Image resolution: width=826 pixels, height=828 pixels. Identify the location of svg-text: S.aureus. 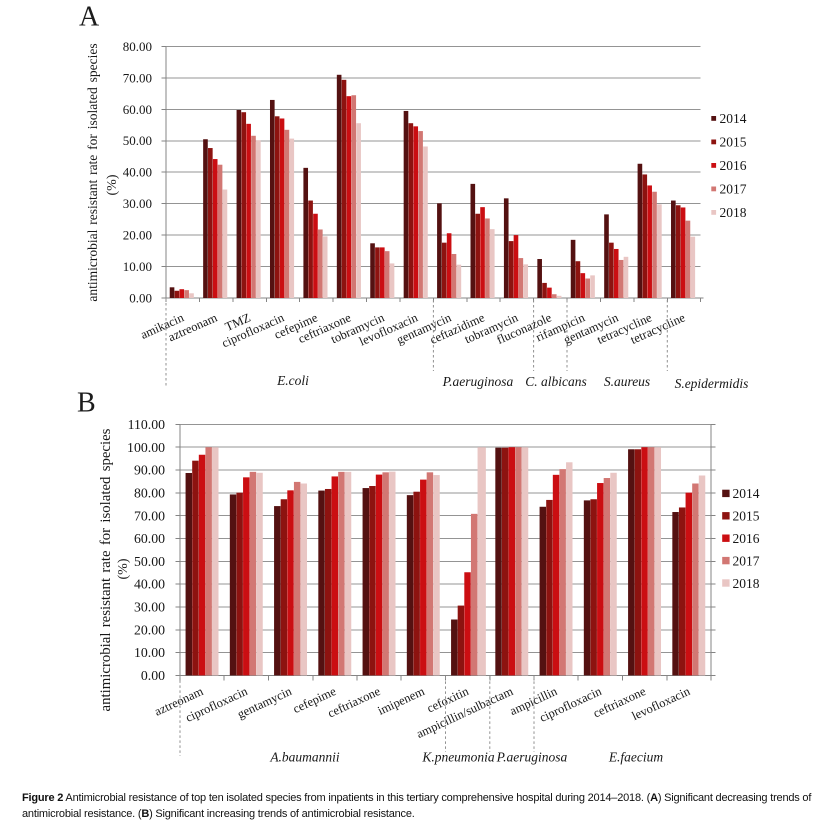
(627, 381).